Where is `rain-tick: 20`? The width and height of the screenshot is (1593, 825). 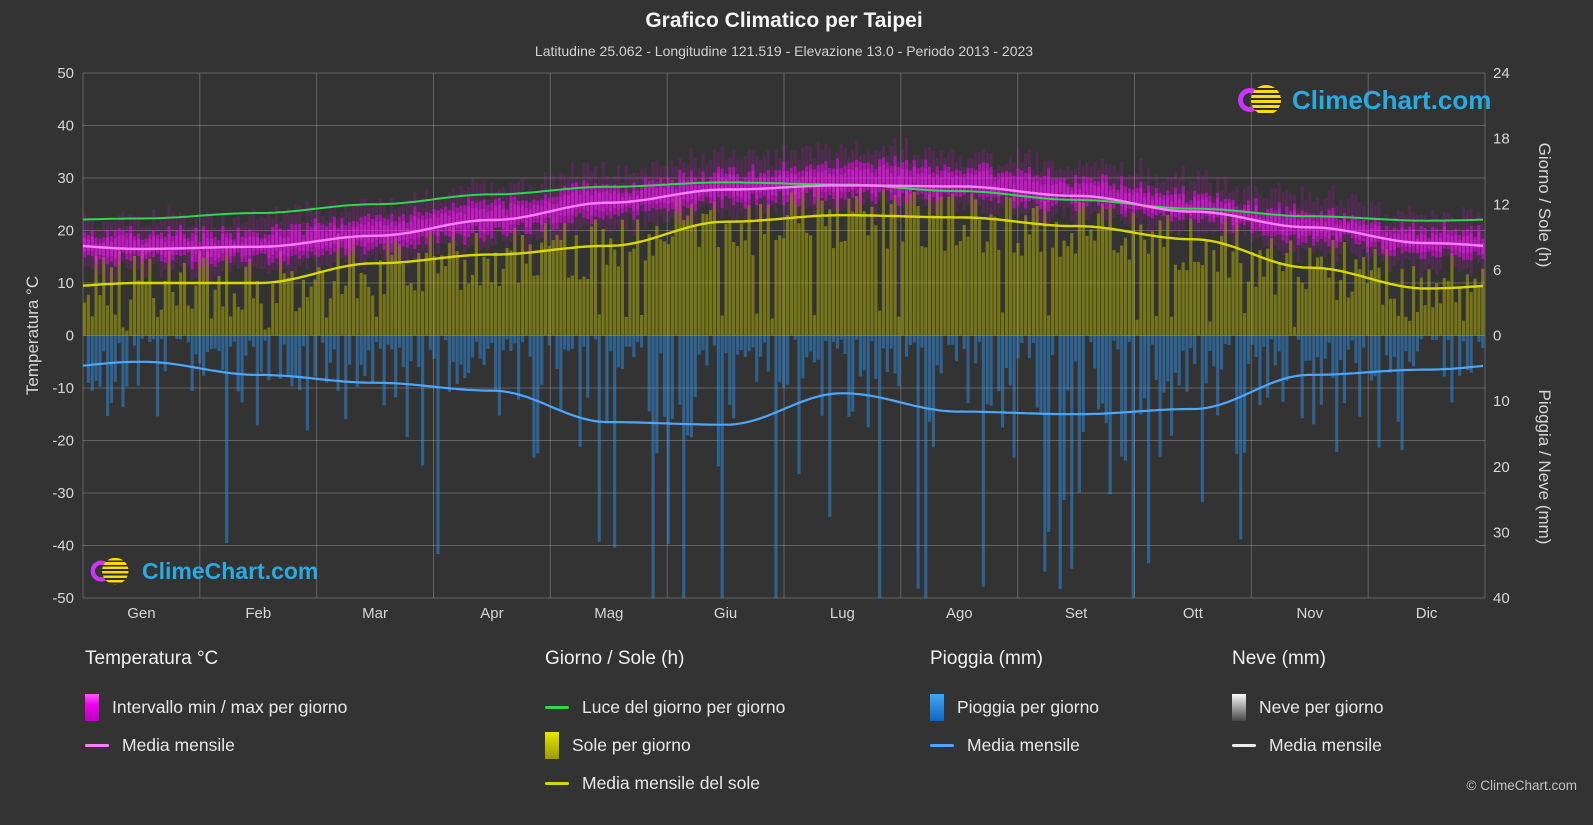
rain-tick: 20 is located at coordinates (1501, 467).